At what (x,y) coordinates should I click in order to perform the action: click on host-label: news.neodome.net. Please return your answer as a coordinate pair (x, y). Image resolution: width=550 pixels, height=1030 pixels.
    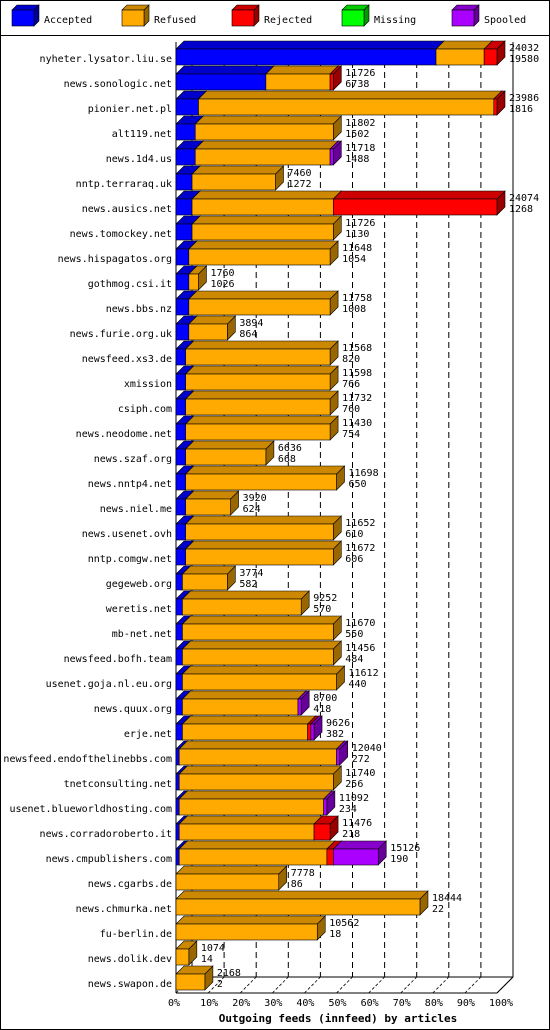
    Looking at the image, I should click on (124, 434).